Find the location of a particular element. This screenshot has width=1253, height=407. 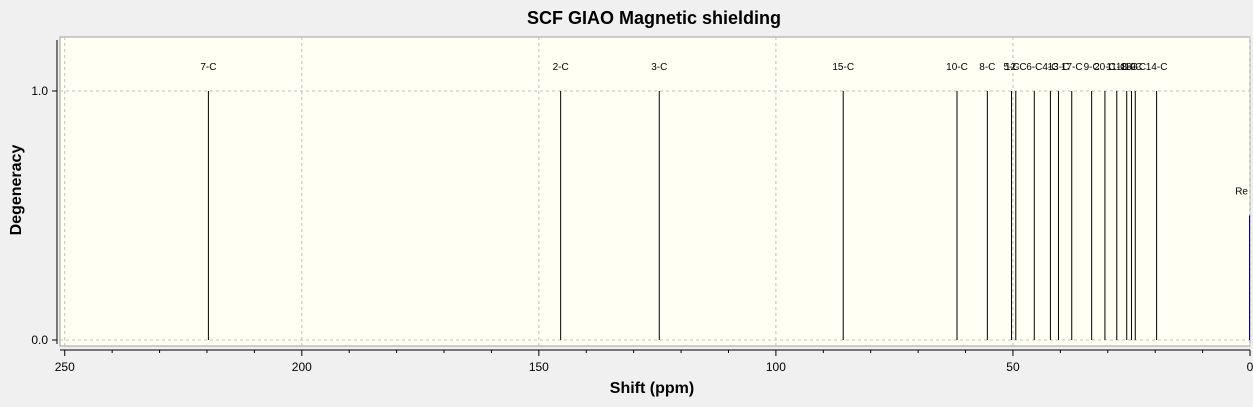

x-tick-label: 250 is located at coordinates (65, 367).